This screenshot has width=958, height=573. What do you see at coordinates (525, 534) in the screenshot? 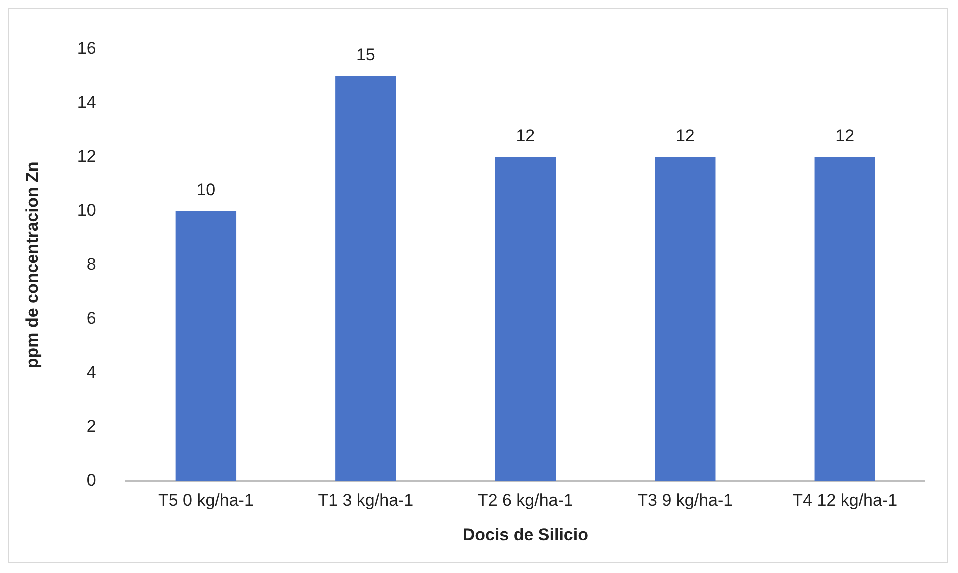
I see `x-axis-title: Docis de Silicio` at bounding box center [525, 534].